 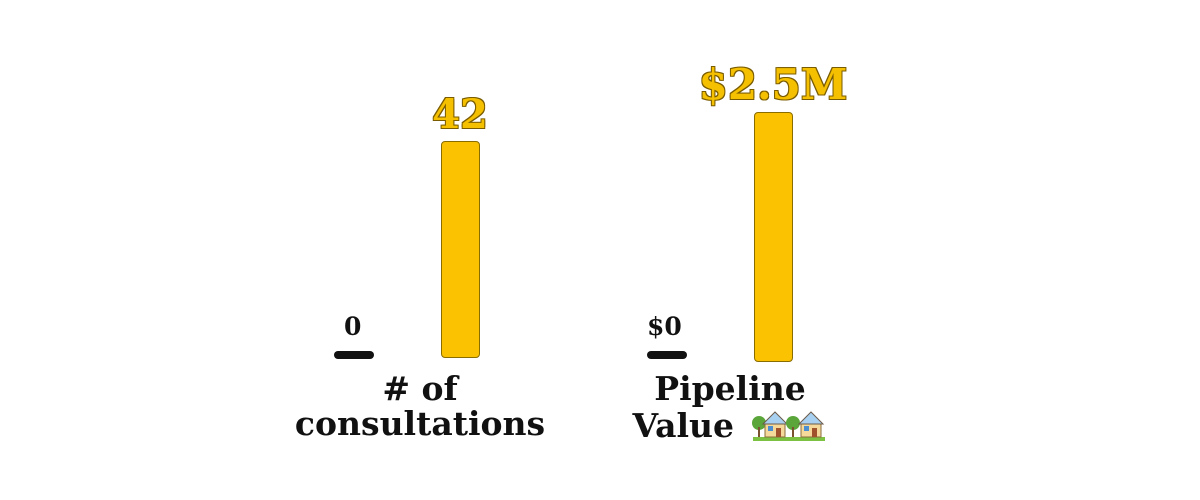 What do you see at coordinates (683, 425) in the screenshot?
I see `category-label-line: Value` at bounding box center [683, 425].